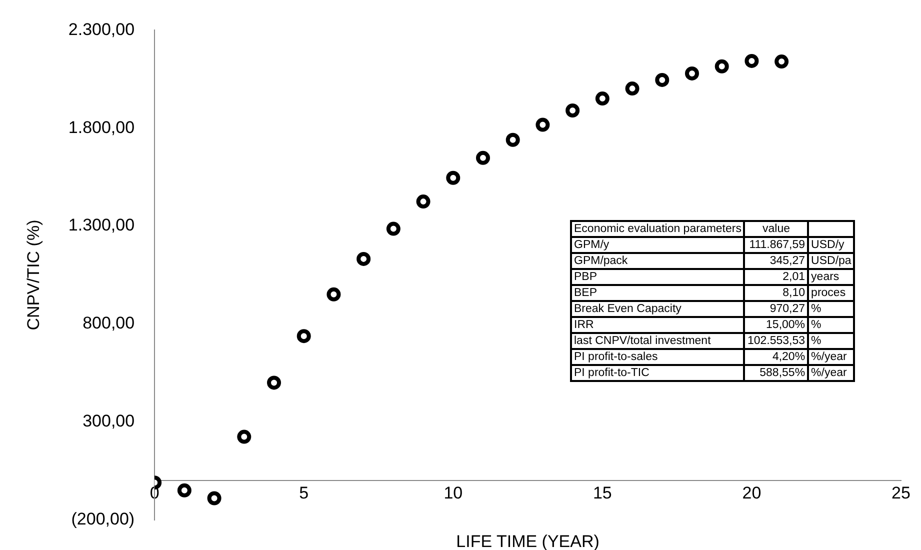  What do you see at coordinates (752, 493) in the screenshot?
I see `x-tick-label: 20` at bounding box center [752, 493].